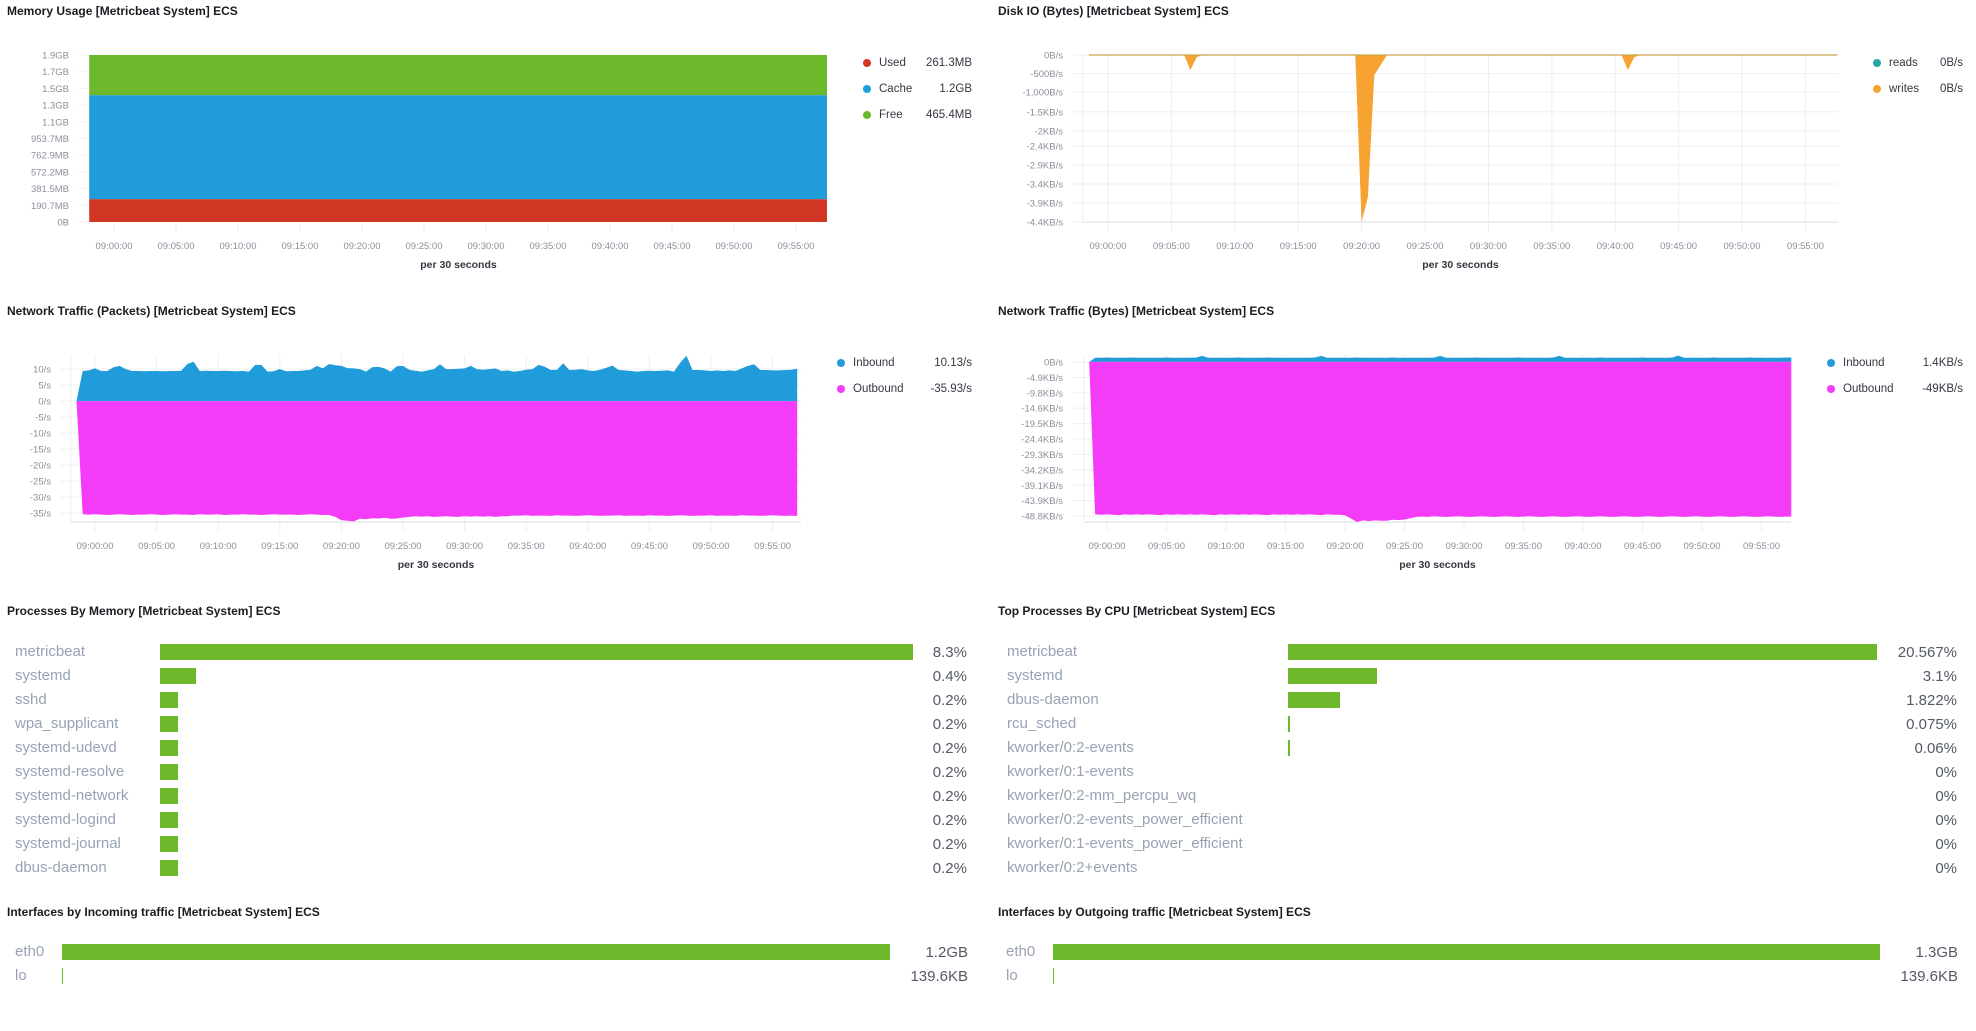 The width and height of the screenshot is (1976, 1031). I want to click on bar-row: kworker/0:2+events 0%, so click(1483, 871).